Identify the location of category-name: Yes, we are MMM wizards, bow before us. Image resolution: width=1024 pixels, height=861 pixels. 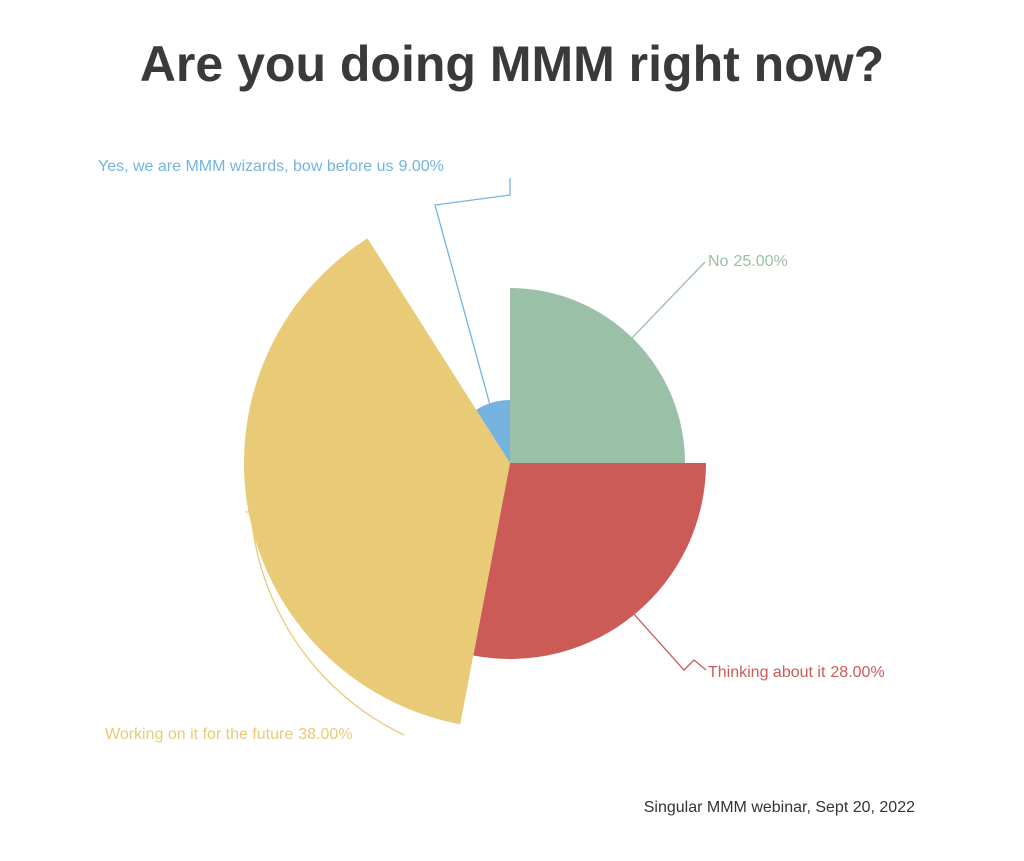
(246, 166).